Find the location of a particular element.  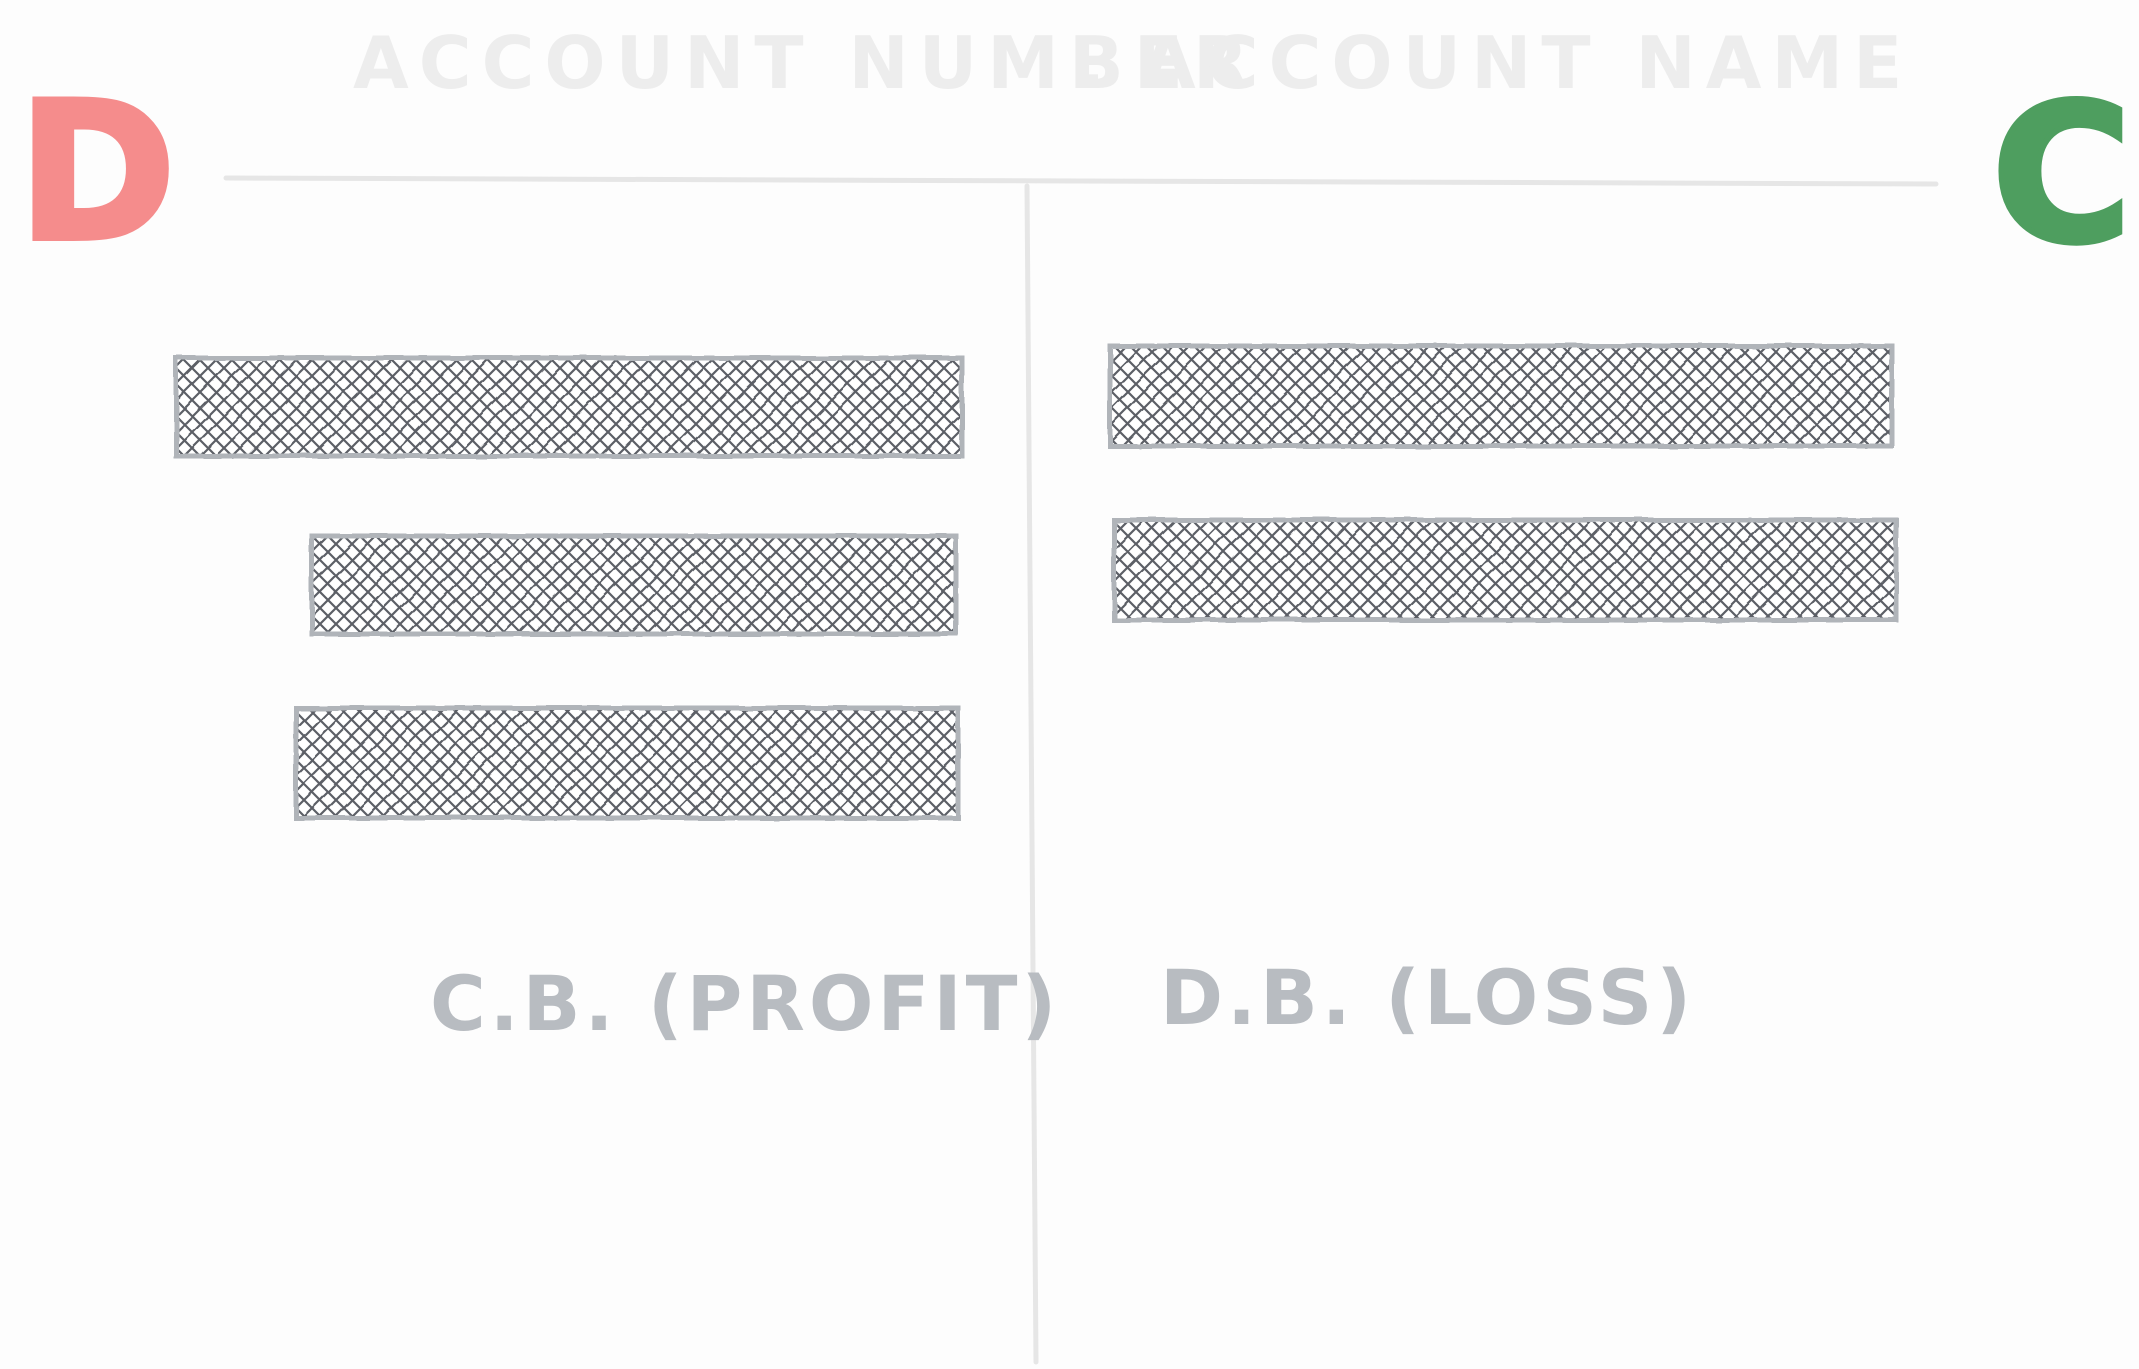

account-name-label: ACCOUNT NAME is located at coordinates (1526, 63).